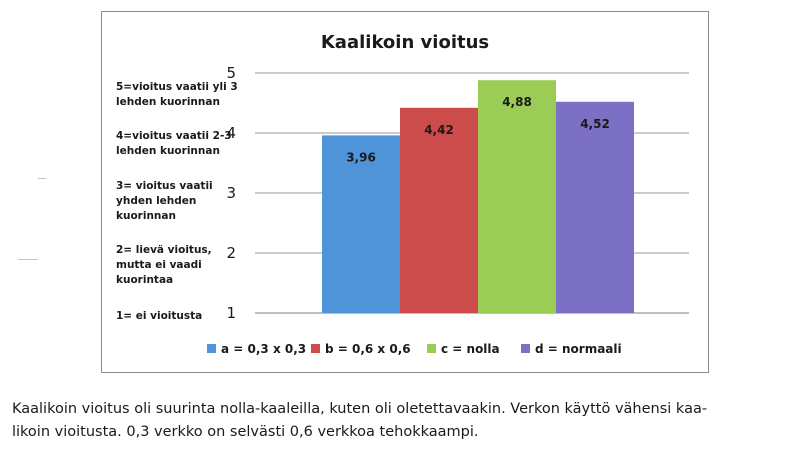  What do you see at coordinates (146, 216) in the screenshot?
I see `scale-note-line: kuorinnan` at bounding box center [146, 216].